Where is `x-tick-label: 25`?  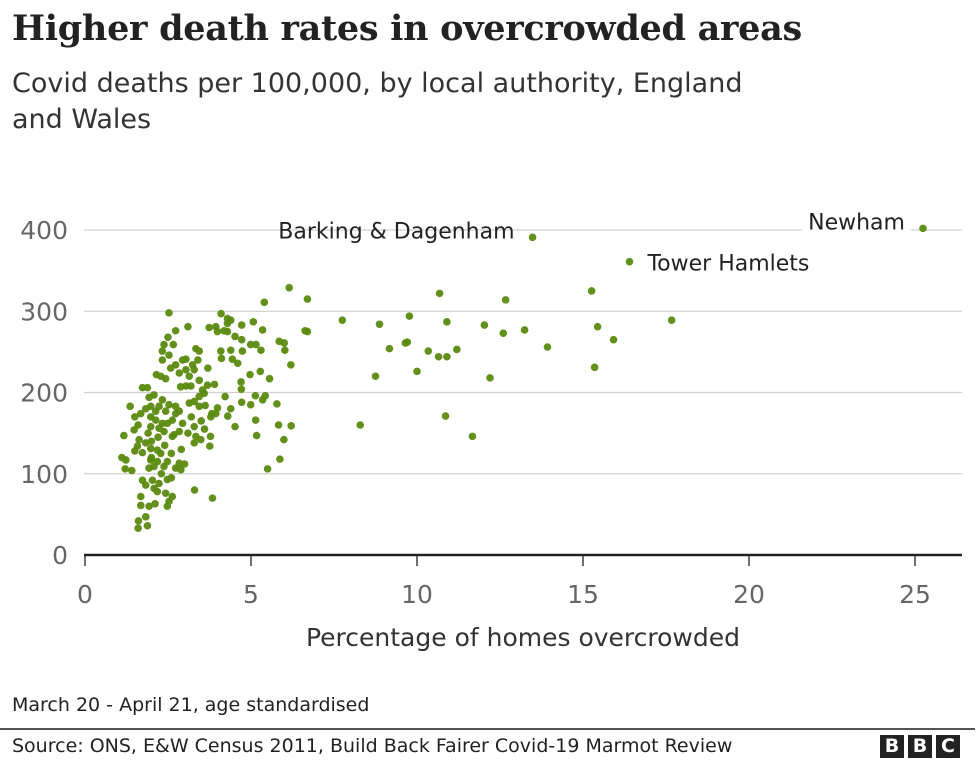 x-tick-label: 25 is located at coordinates (915, 594).